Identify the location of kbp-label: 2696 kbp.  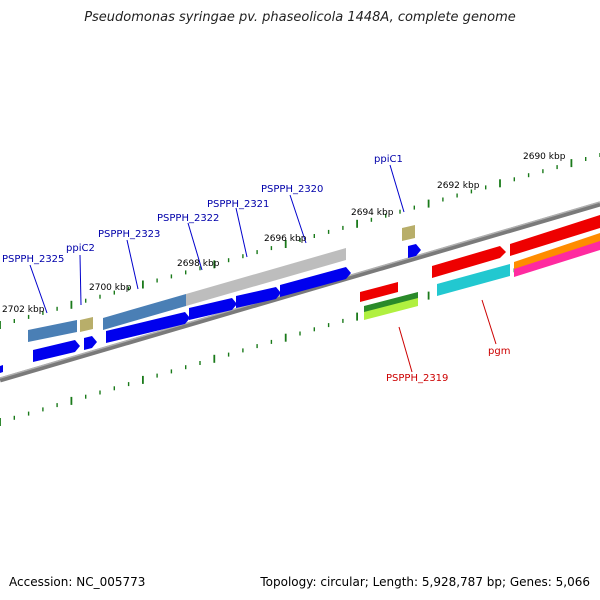
(285, 239).